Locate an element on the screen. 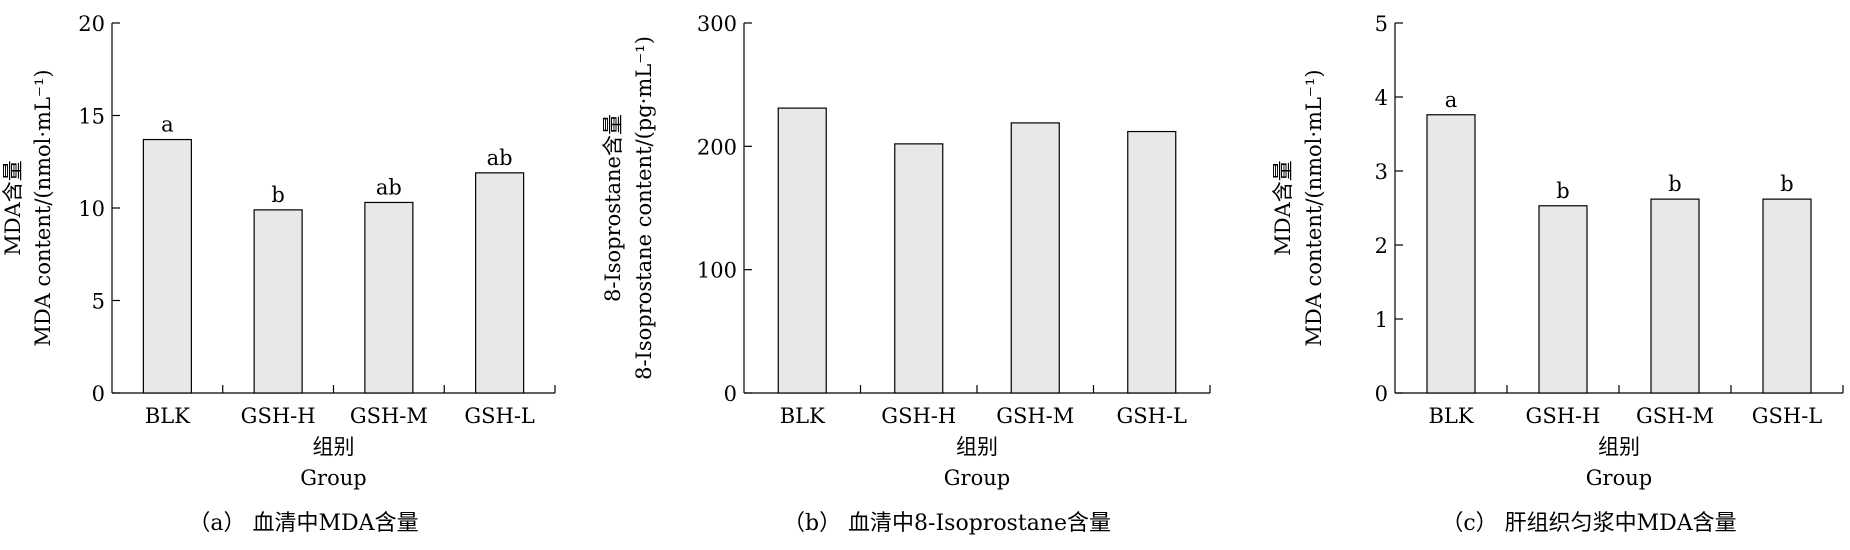  y-tick-label: 1 is located at coordinates (1381, 320).